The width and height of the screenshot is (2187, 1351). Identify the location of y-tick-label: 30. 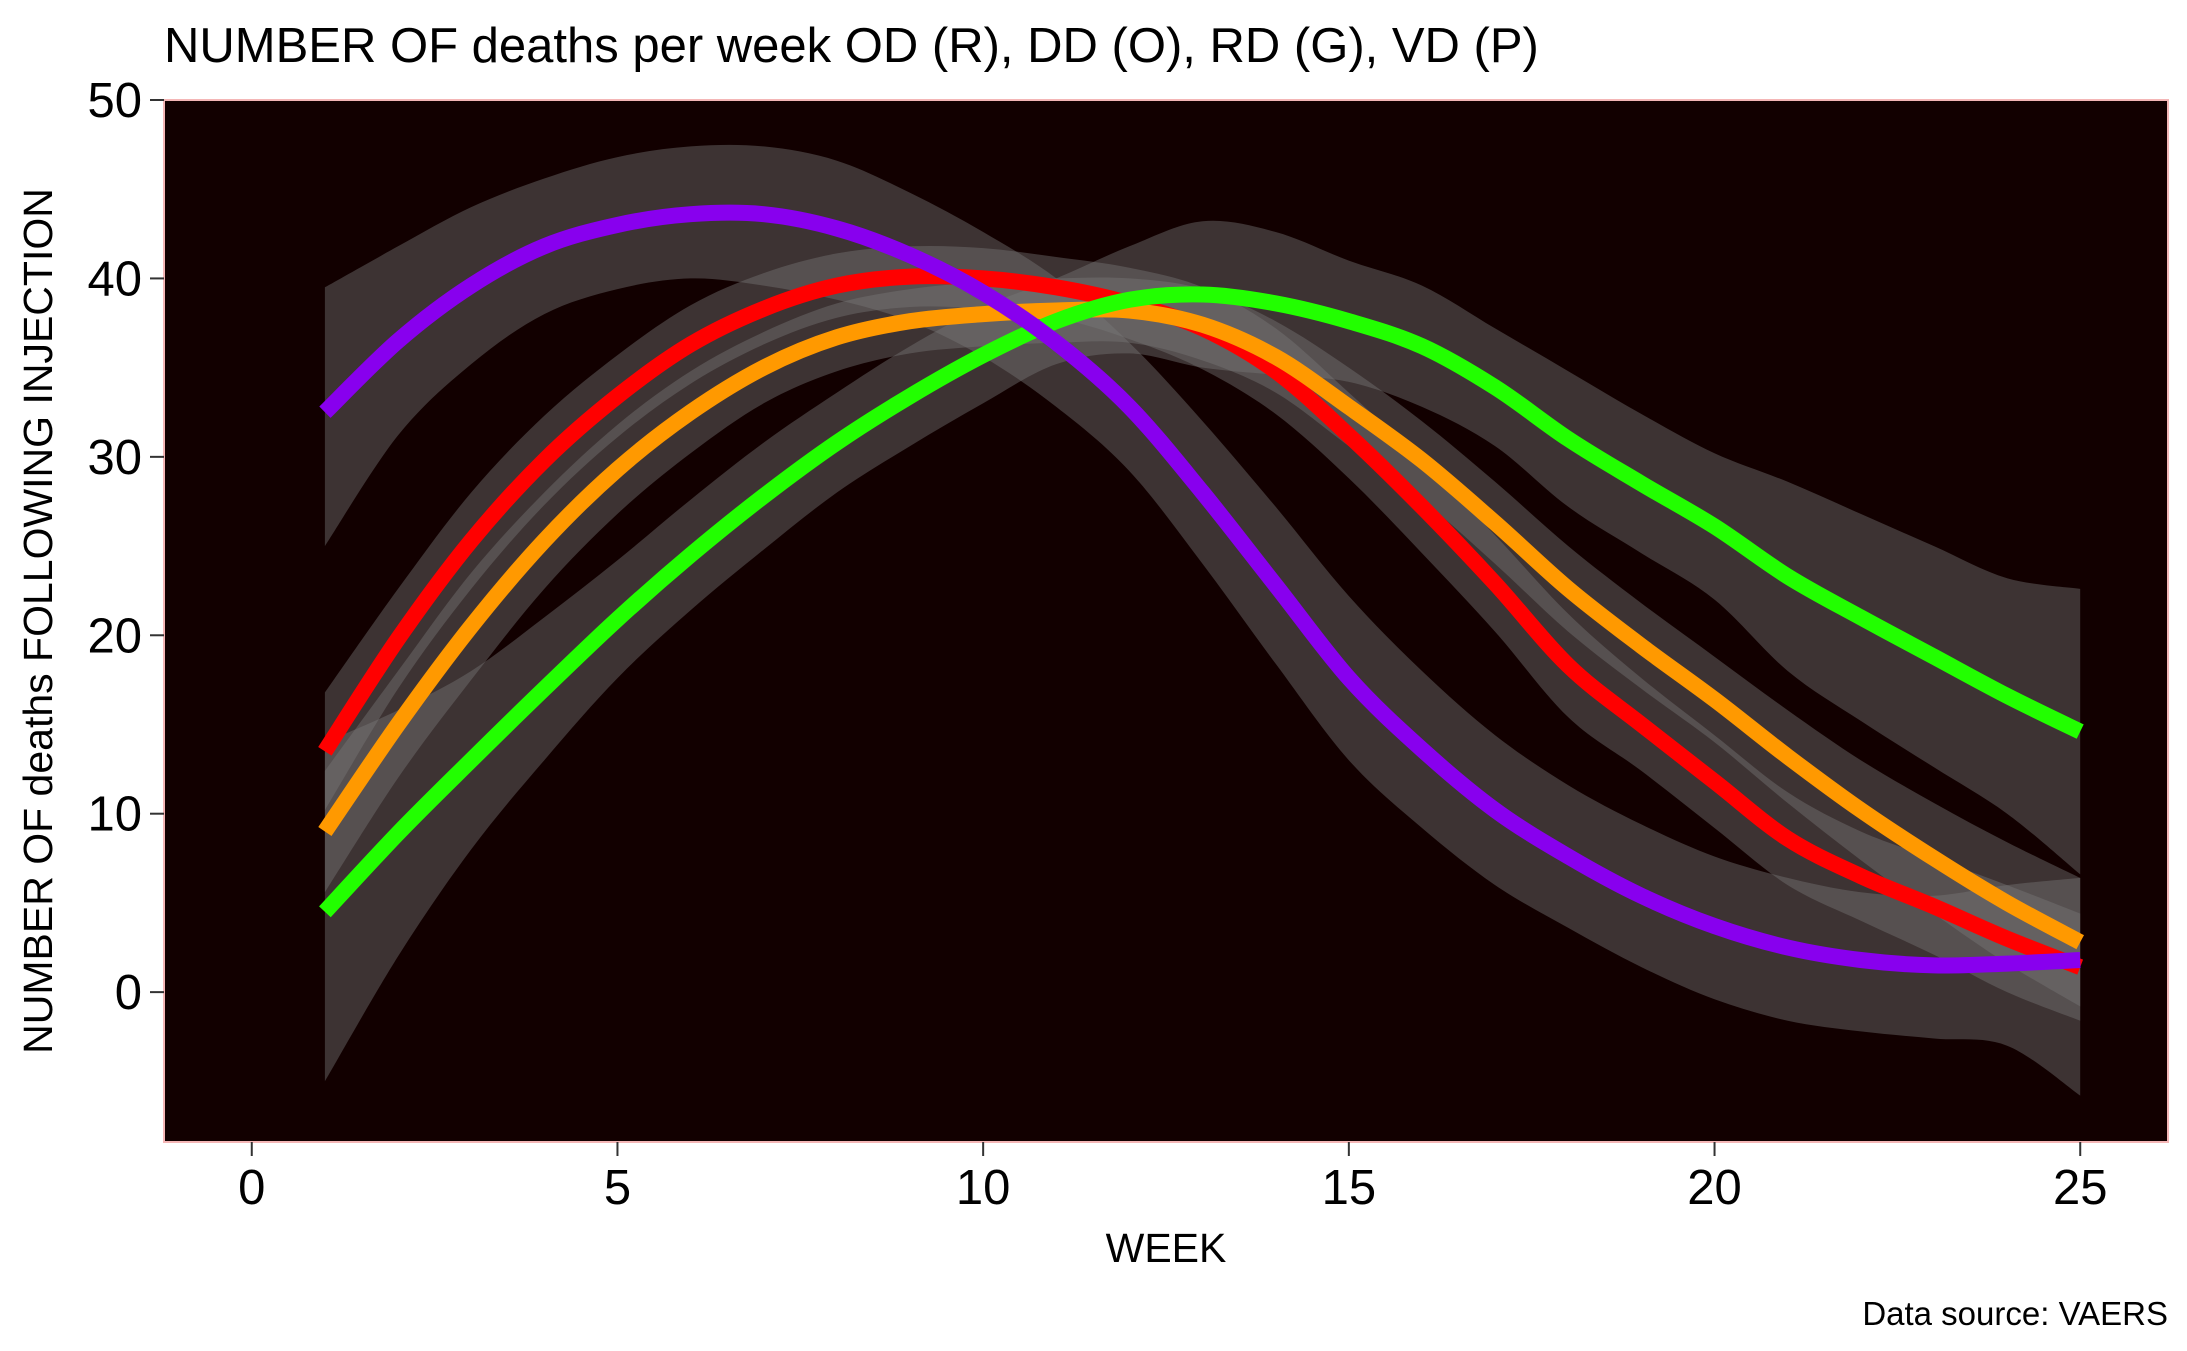
(114, 458).